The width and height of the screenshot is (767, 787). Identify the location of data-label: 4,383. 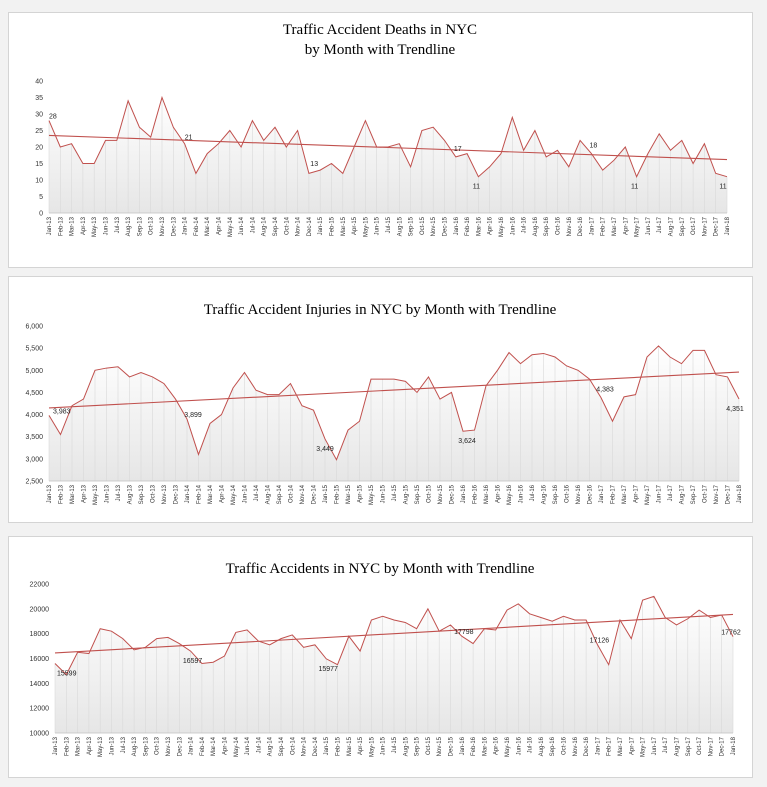
(605, 390).